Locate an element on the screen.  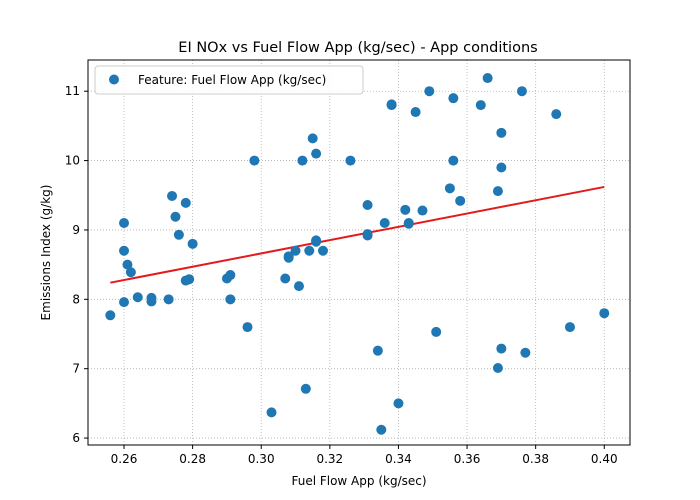
y-tick-label: 6 is located at coordinates (76, 438).